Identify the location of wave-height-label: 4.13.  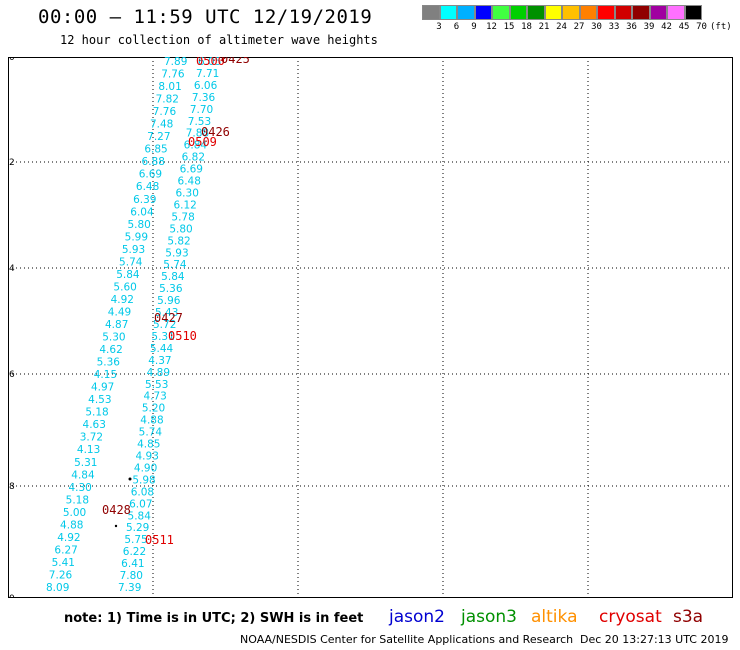
(88, 450).